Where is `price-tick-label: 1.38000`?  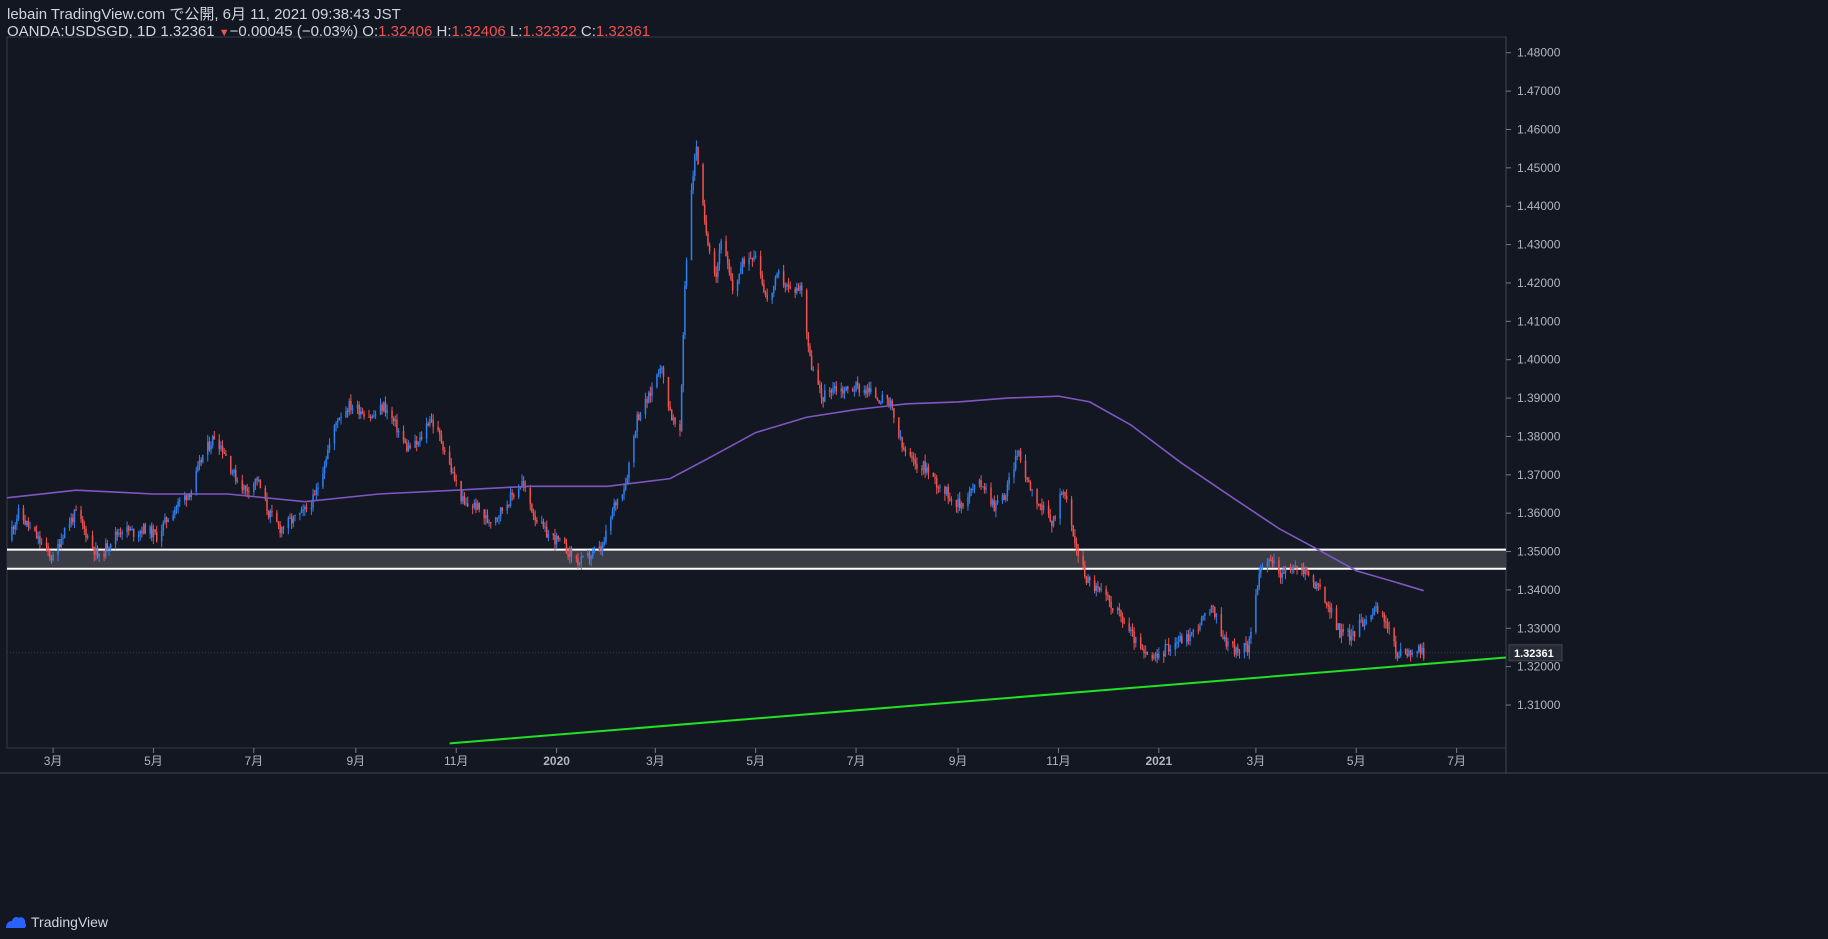 price-tick-label: 1.38000 is located at coordinates (1539, 436).